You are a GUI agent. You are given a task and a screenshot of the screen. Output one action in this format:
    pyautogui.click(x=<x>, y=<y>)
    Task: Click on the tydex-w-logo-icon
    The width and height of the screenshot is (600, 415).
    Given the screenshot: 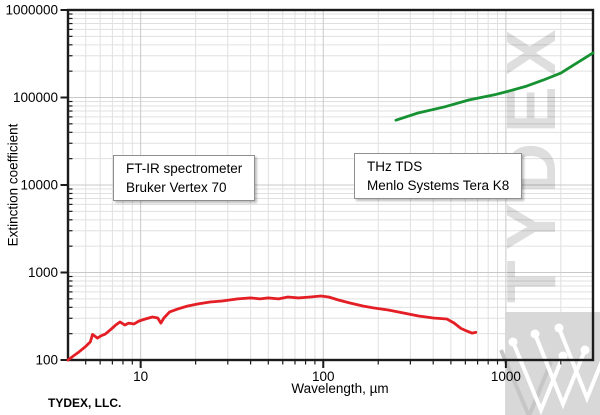 What is the action you would take?
    pyautogui.click(x=549, y=363)
    